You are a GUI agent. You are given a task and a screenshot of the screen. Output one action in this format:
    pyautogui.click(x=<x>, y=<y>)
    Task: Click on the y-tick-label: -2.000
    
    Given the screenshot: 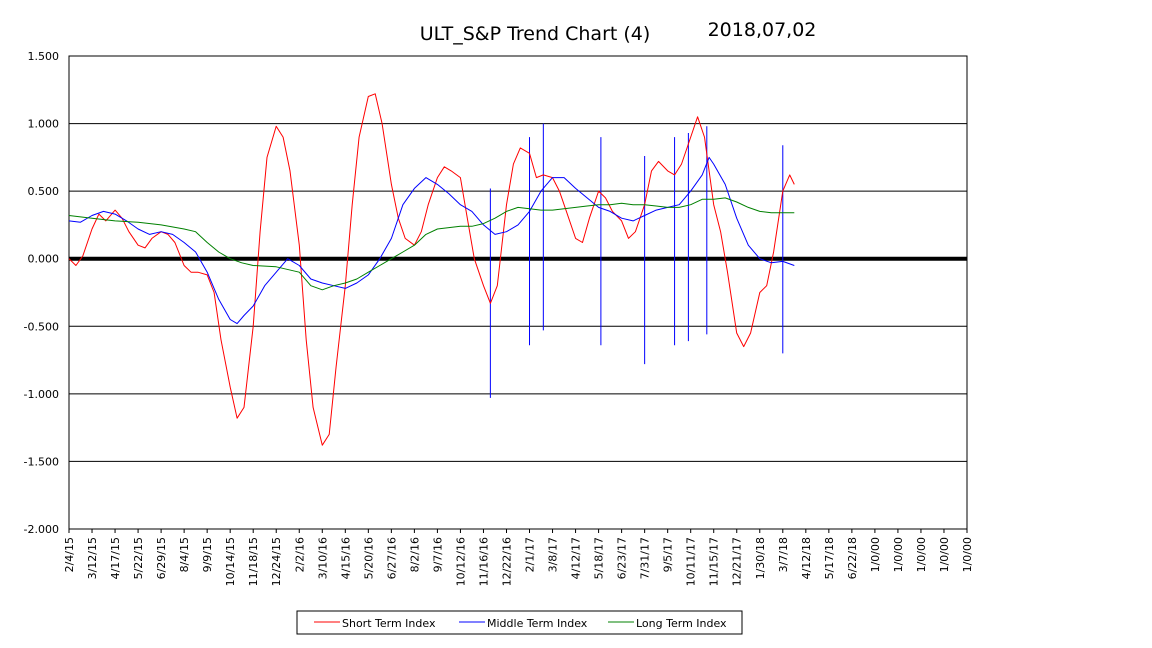 What is the action you would take?
    pyautogui.click(x=41, y=529)
    